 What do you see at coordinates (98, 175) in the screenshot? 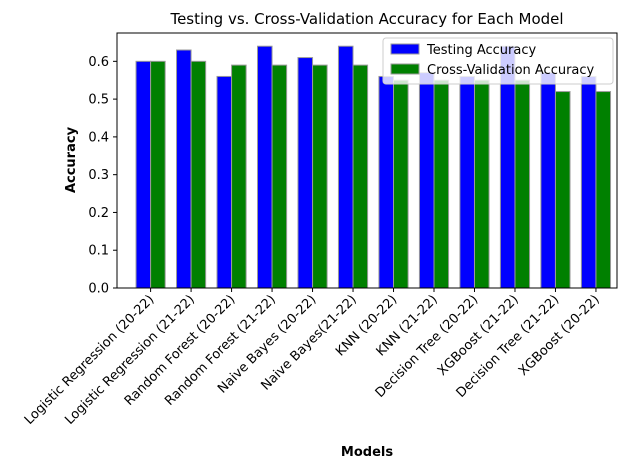
I see `y-tick-label-3: 0.3` at bounding box center [98, 175].